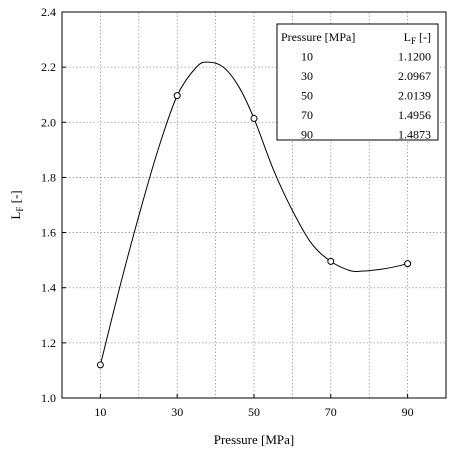  Describe the element at coordinates (318, 37) in the screenshot. I see `legend-header-pressure: Pressure [MPa]` at that location.